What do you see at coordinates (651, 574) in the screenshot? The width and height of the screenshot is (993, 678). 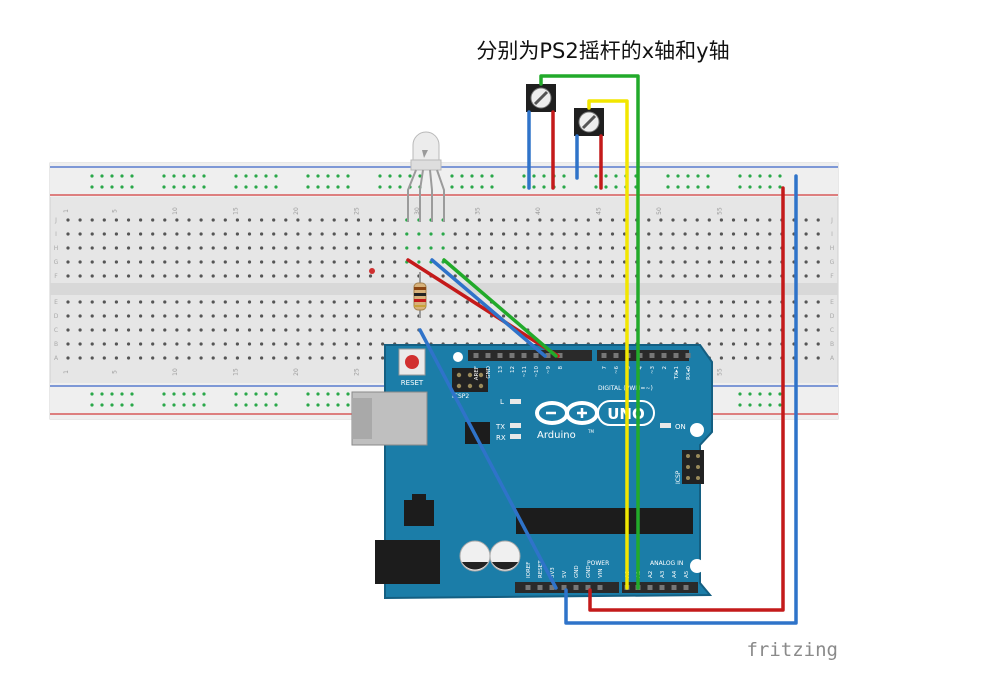 I see `analog-pin-label: A2` at bounding box center [651, 574].